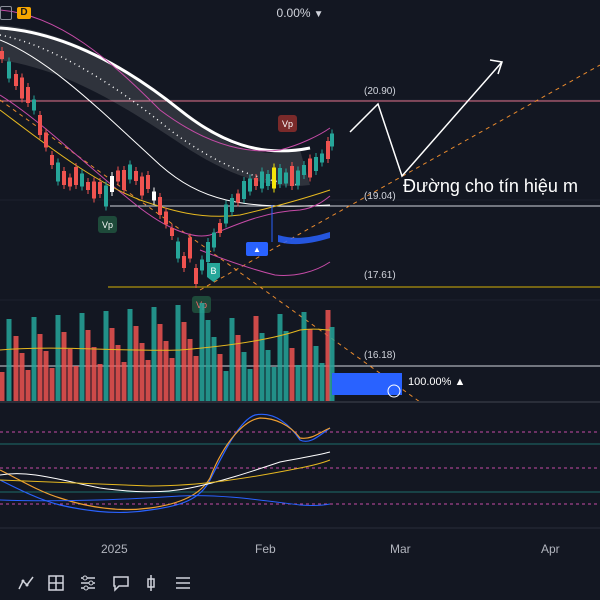 The image size is (600, 600). What do you see at coordinates (400, 549) in the screenshot?
I see `xaxis-label-mar: Mar` at bounding box center [400, 549].